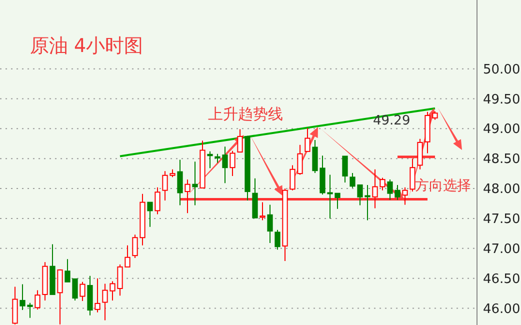 Image resolution: width=521 pixels, height=325 pixels. What do you see at coordinates (501, 220) in the screenshot?
I see `y-tick-label: 47.50` at bounding box center [501, 220].